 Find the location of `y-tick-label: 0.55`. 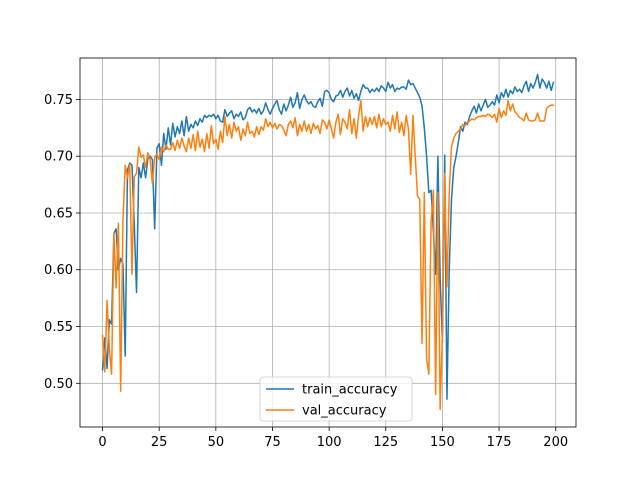

y-tick-label: 0.55 is located at coordinates (58, 327).